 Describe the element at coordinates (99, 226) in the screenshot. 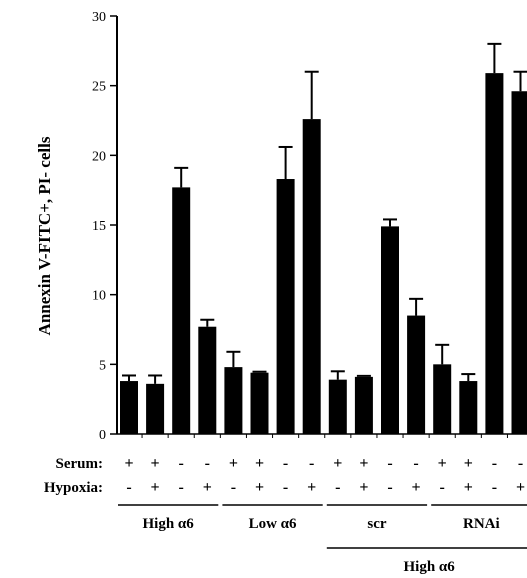

I see `y-tick-label: 15` at that location.